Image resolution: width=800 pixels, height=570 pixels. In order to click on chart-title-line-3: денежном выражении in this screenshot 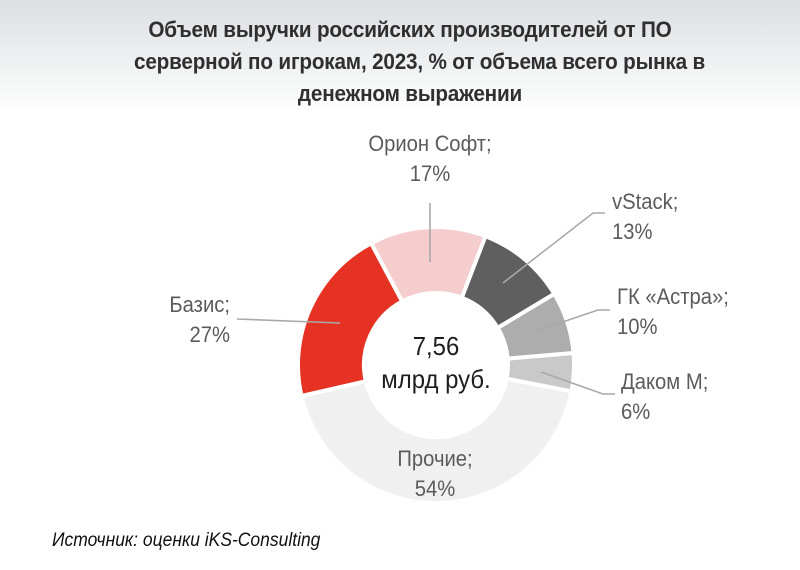, I will do `click(410, 93)`.